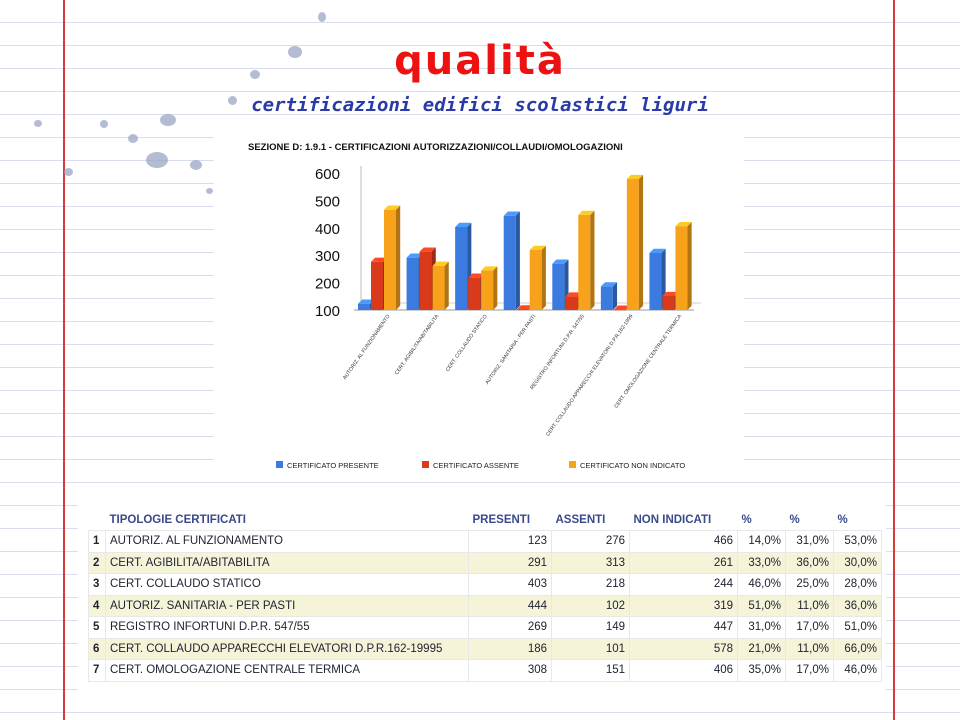 The height and width of the screenshot is (720, 960). I want to click on row-tipologia: CERT. OMOLOGAZIONE CENTRALE TERMICA, so click(287, 670).